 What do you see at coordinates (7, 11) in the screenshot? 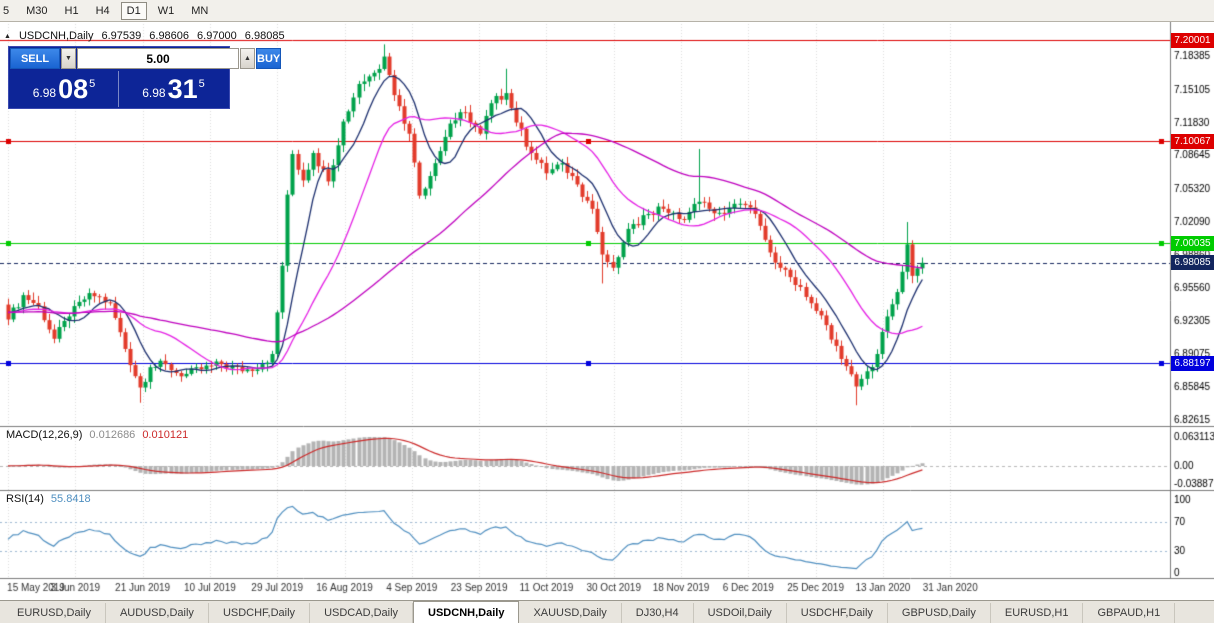
I see `timeframe-5: 5` at bounding box center [7, 11].